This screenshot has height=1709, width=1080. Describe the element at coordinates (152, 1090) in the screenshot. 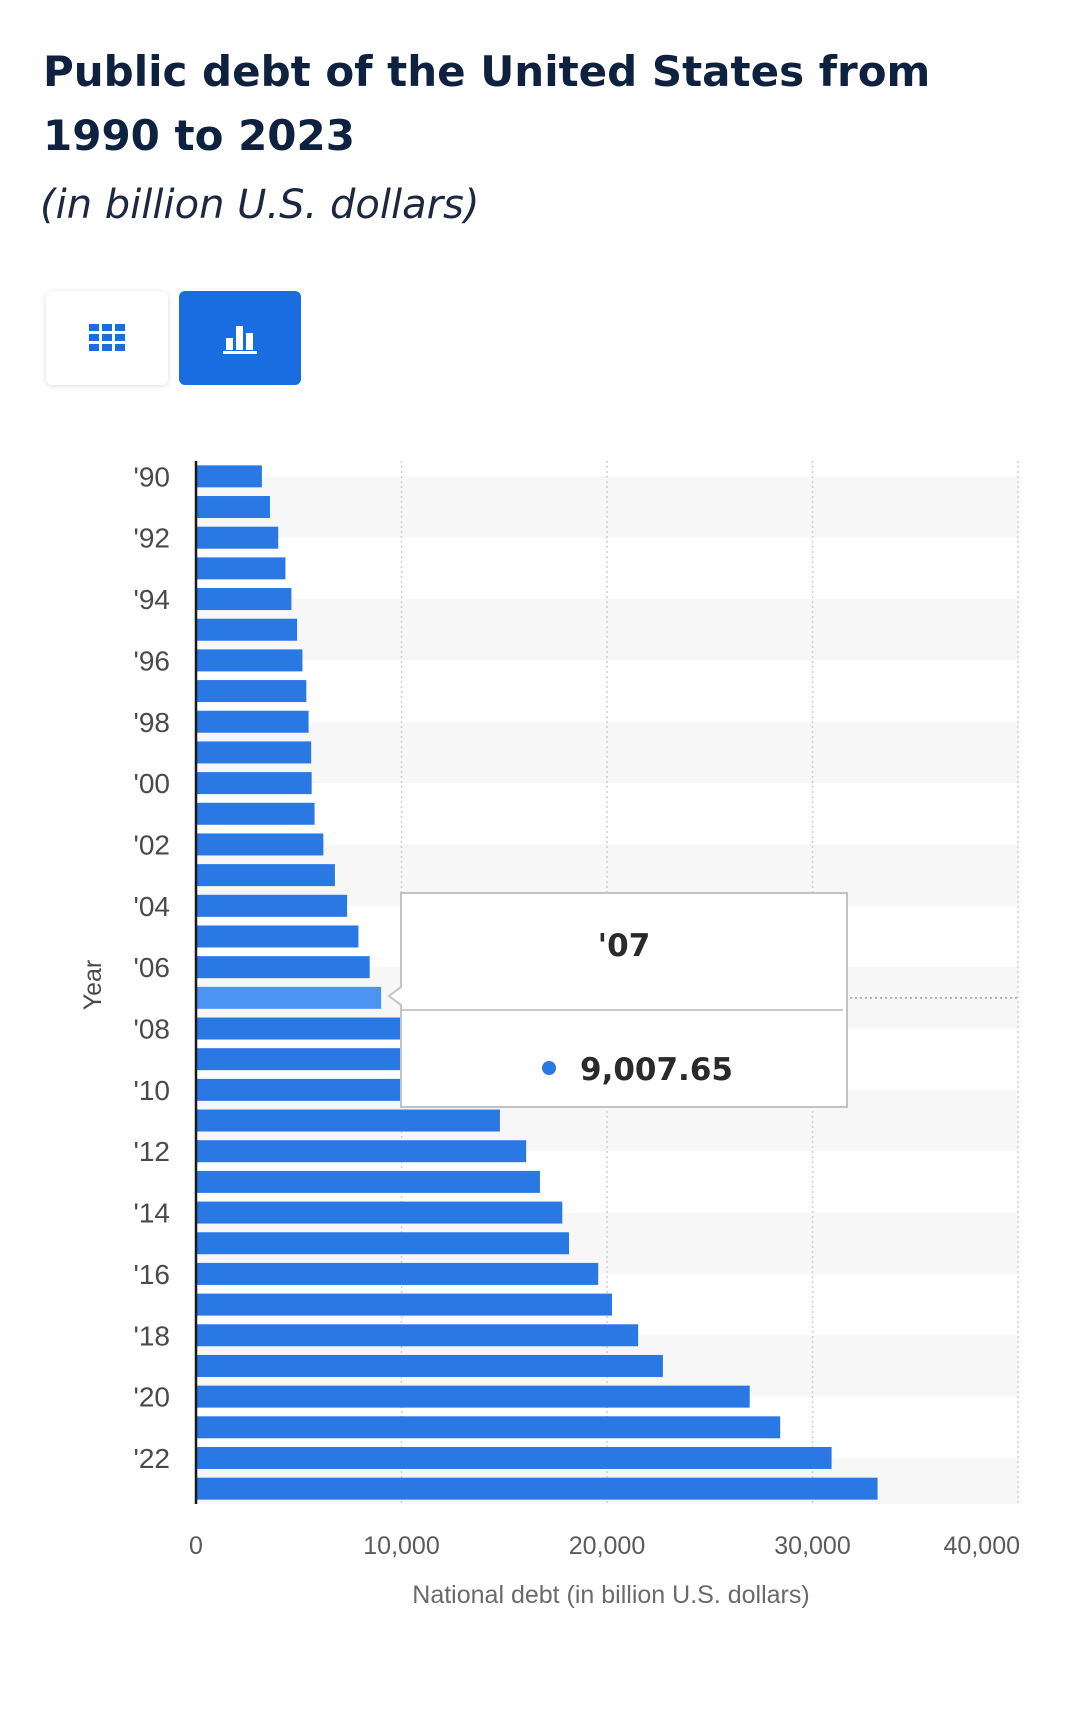

I see `y-tick-label: '10` at that location.